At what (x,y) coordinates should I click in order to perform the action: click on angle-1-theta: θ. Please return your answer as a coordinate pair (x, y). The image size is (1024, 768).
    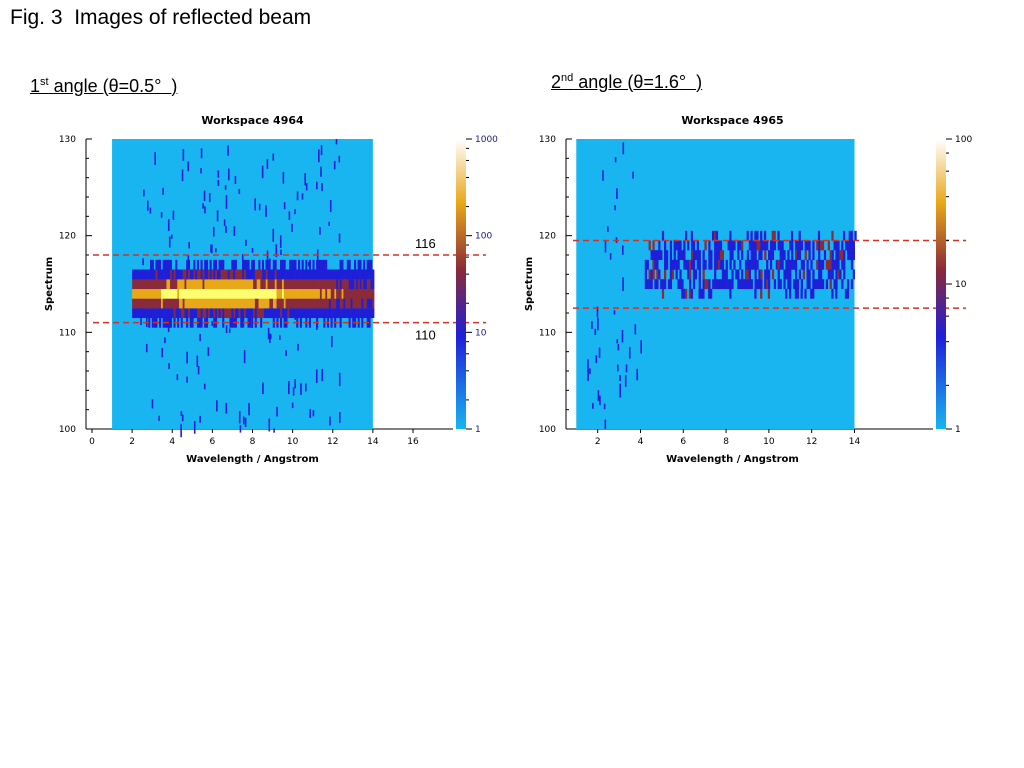
    Looking at the image, I should click on (113, 86).